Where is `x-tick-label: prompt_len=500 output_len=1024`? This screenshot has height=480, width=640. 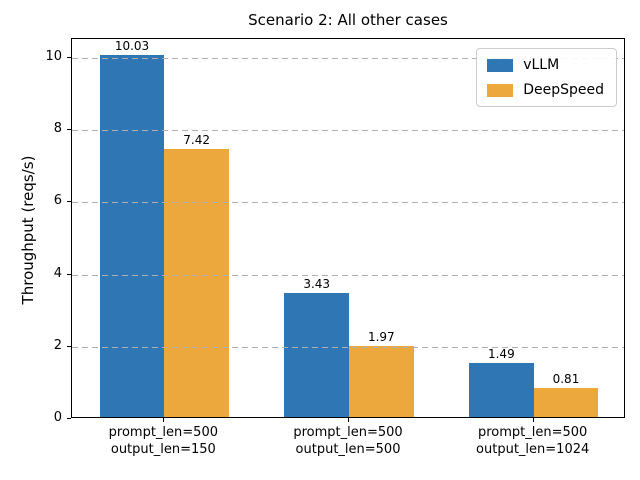 x-tick-label: prompt_len=500 output_len=1024 is located at coordinates (533, 441).